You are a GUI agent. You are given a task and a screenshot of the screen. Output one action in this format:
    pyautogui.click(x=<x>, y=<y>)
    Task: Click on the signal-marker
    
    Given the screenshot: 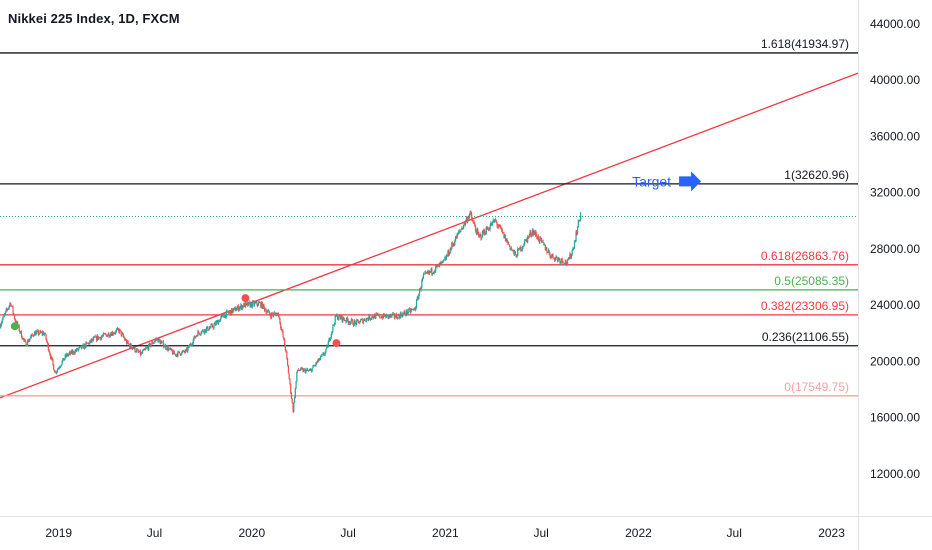 What is the action you would take?
    pyautogui.click(x=245, y=298)
    